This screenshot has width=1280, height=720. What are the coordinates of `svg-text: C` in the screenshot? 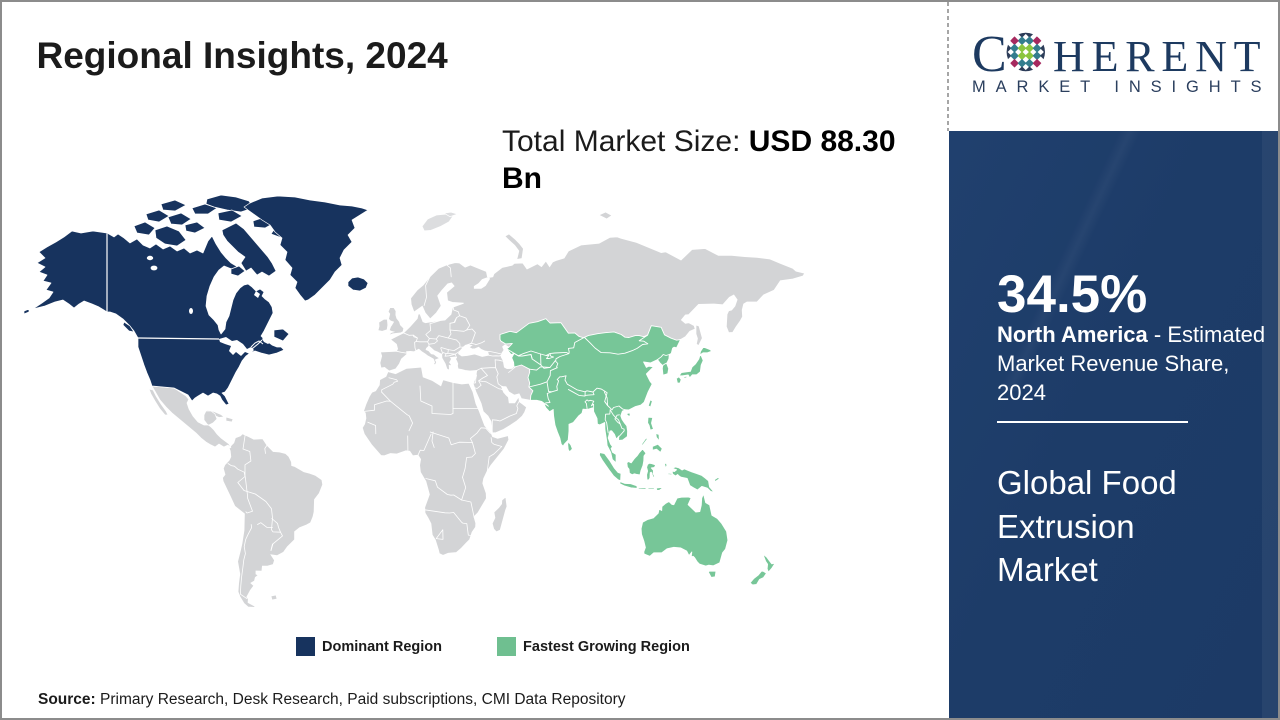 It's located at (989, 55).